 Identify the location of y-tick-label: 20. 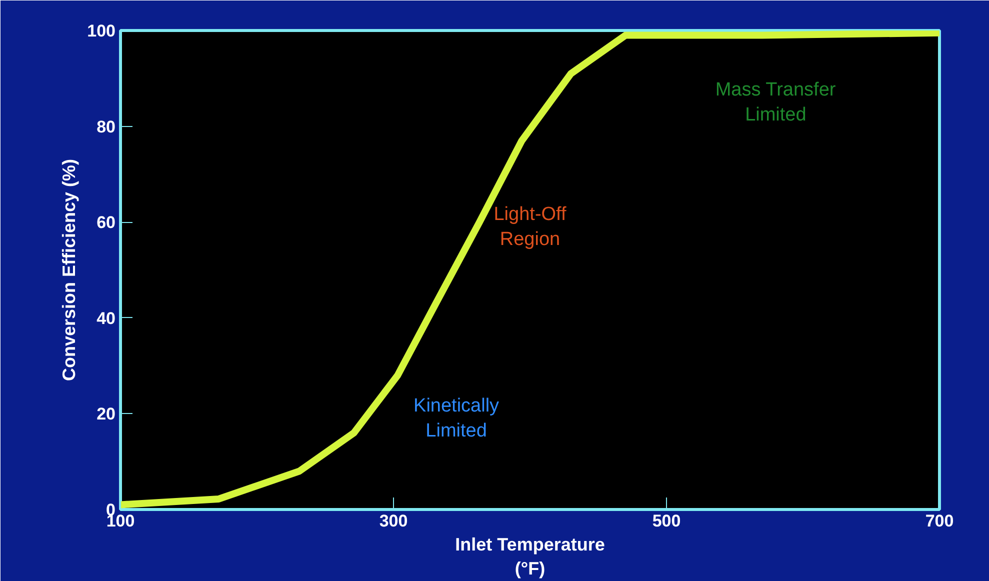
(106, 414).